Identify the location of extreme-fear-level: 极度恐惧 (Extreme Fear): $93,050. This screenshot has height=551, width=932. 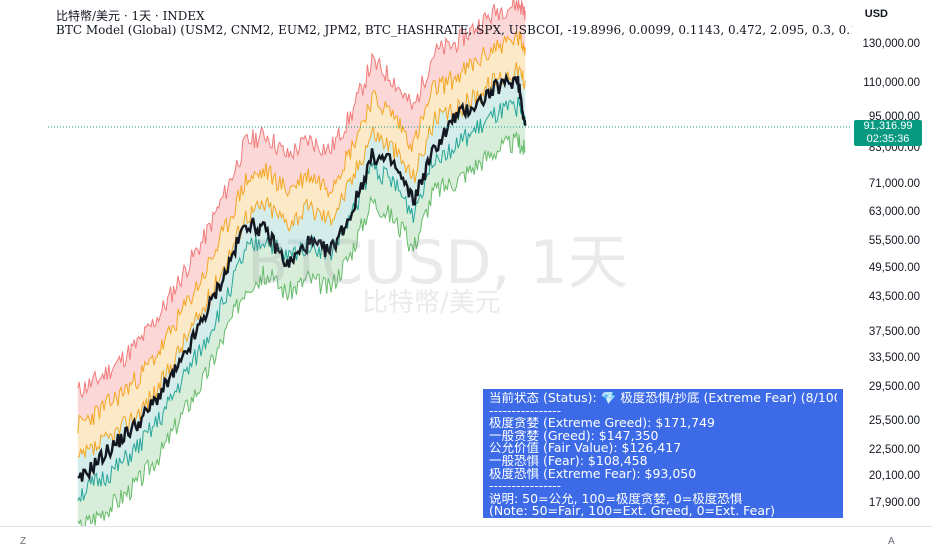
(593, 474).